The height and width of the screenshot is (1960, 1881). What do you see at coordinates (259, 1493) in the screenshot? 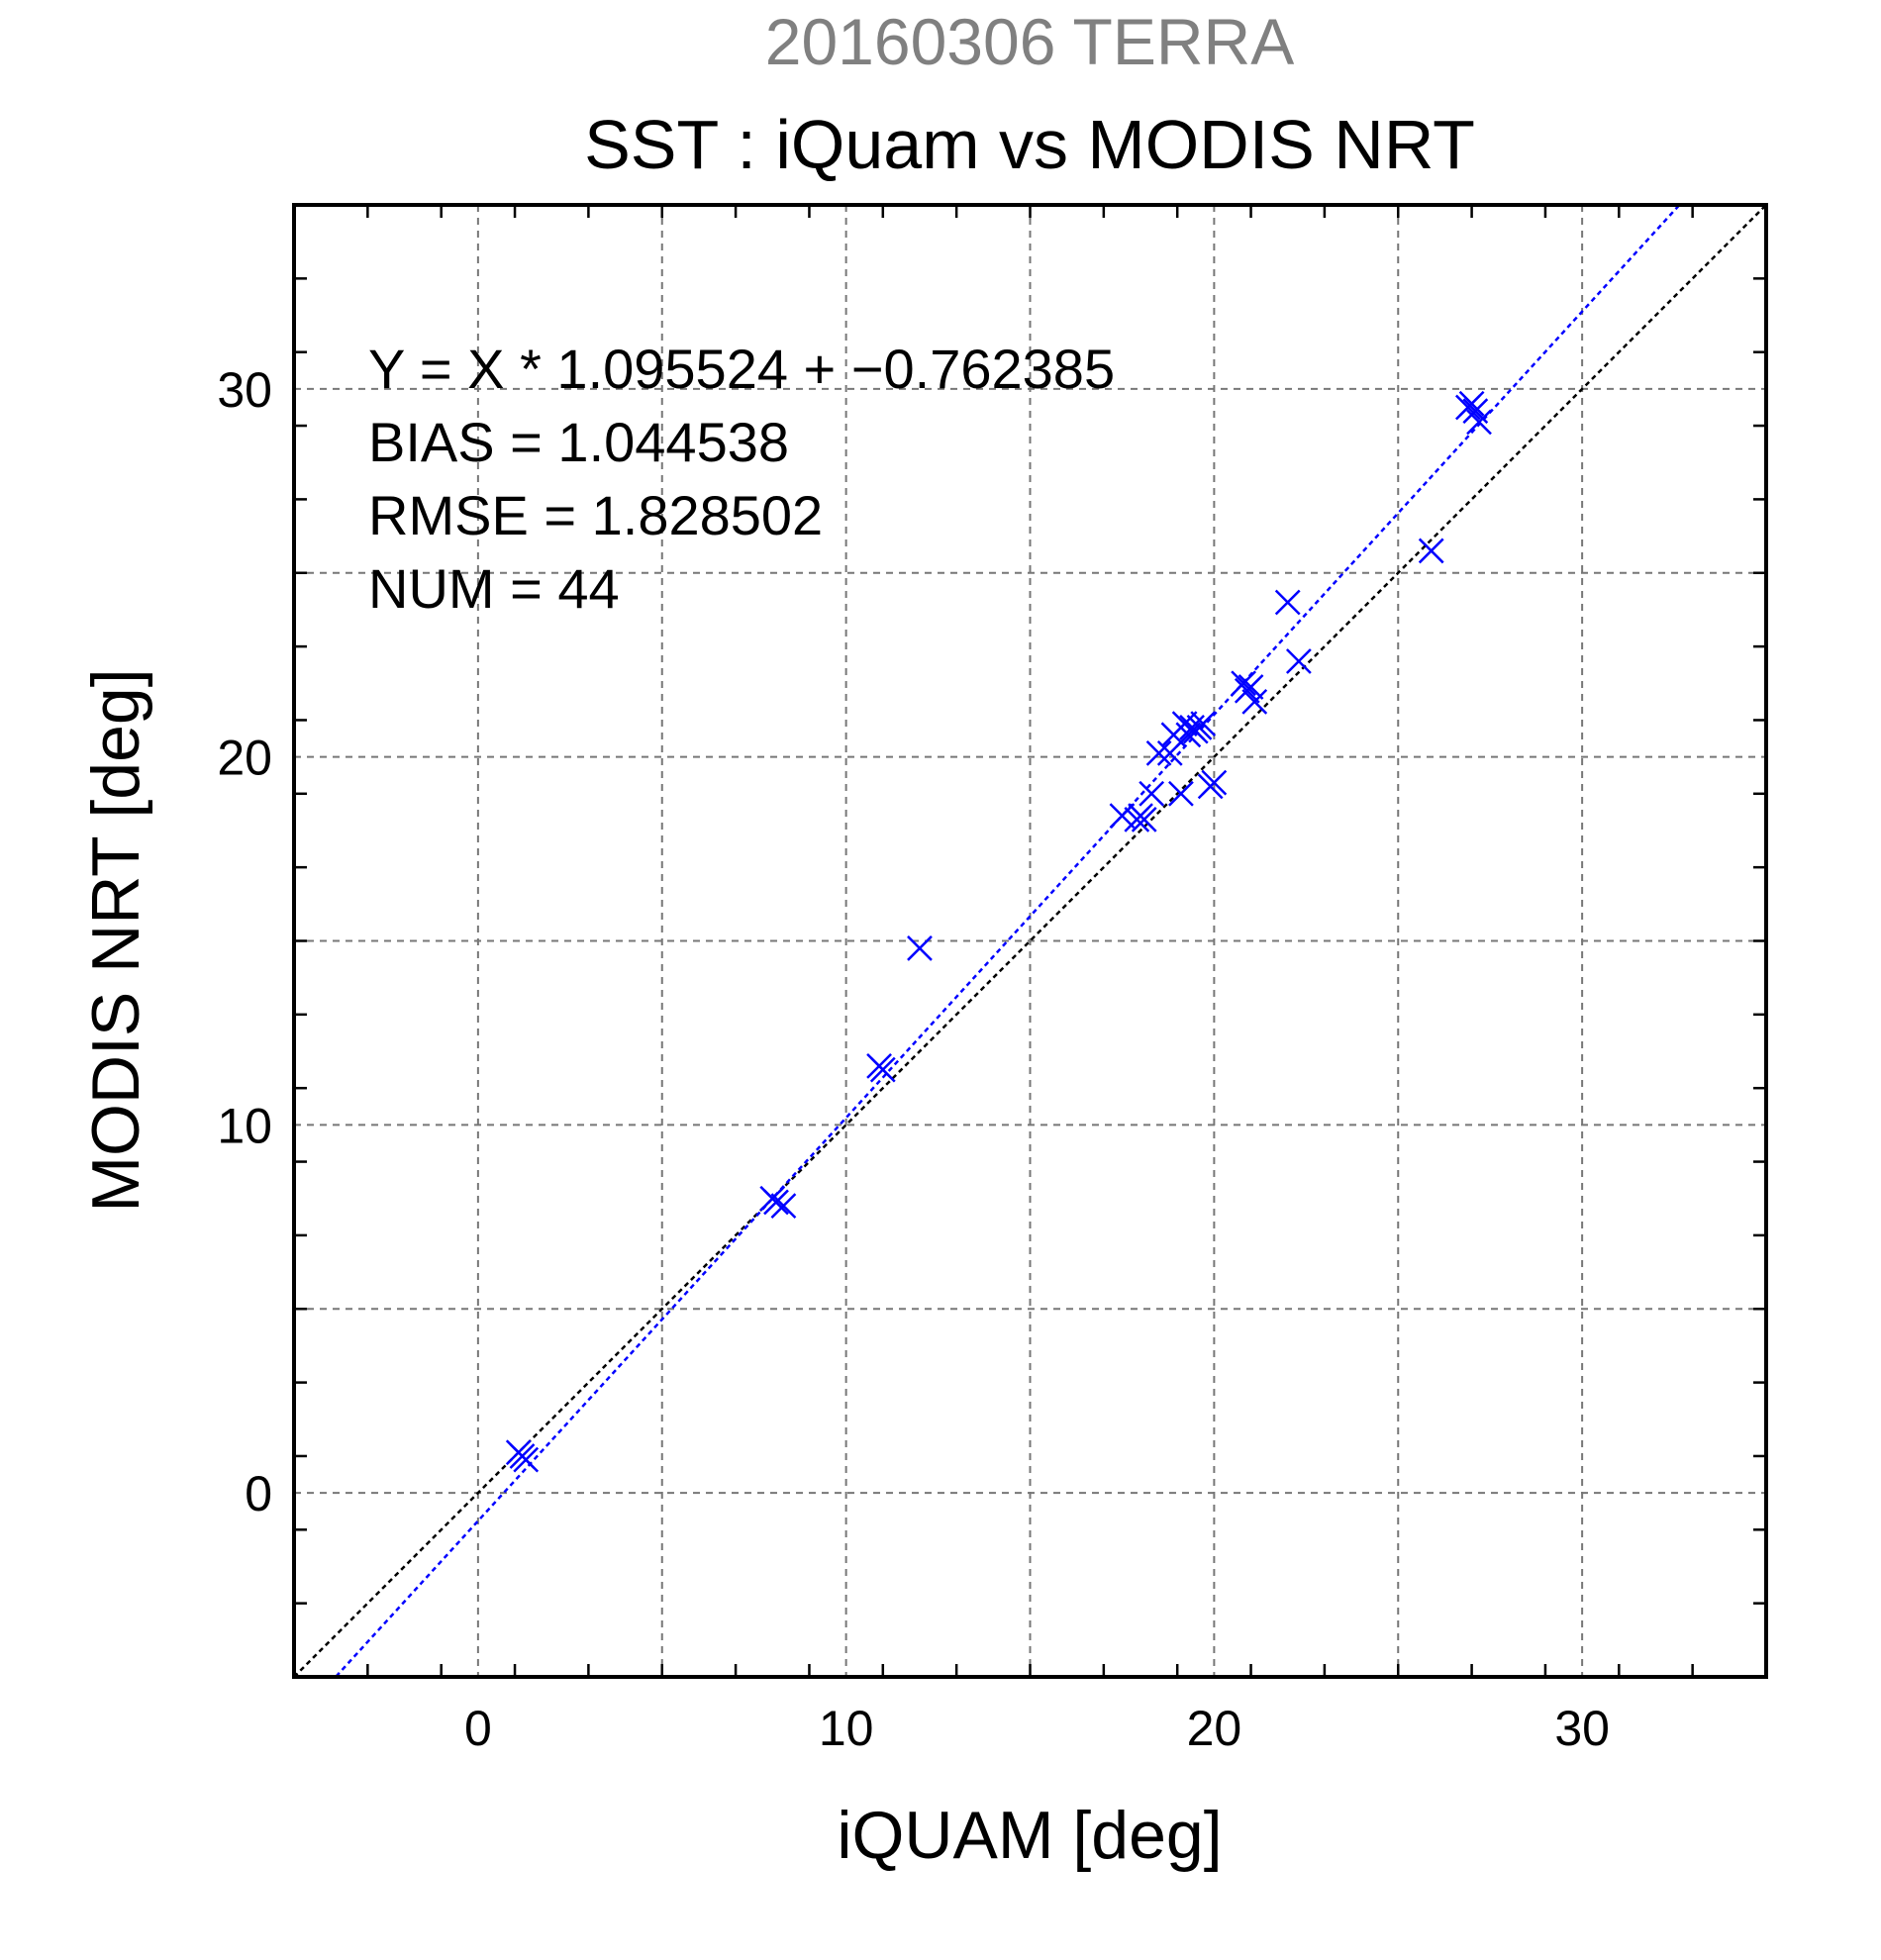
I see `y-tick-label: 0` at bounding box center [259, 1493].